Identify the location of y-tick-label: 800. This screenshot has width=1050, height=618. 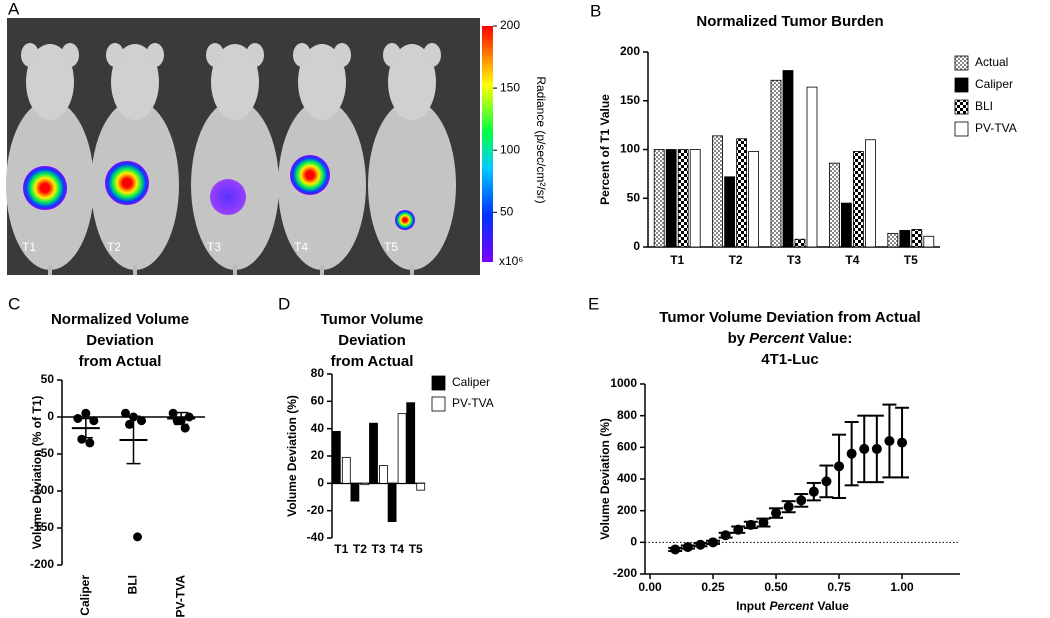
(627, 415).